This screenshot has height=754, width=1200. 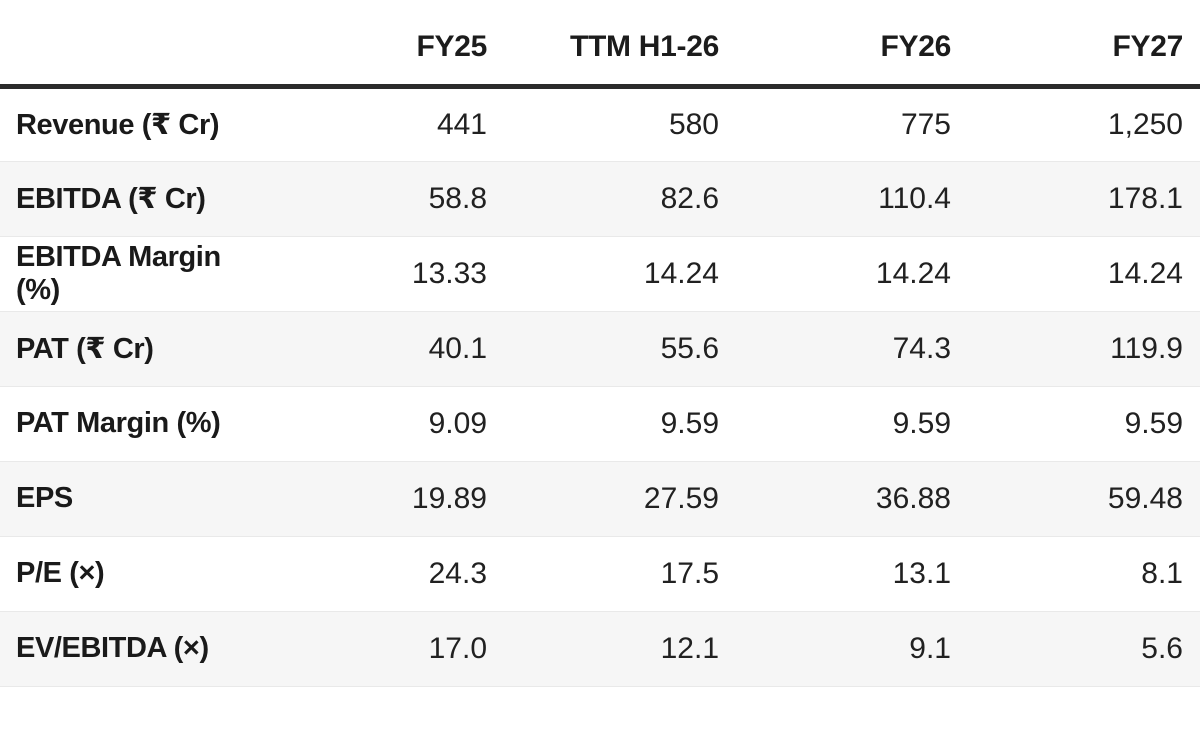 I want to click on cell: 82.6, so click(x=620, y=199).